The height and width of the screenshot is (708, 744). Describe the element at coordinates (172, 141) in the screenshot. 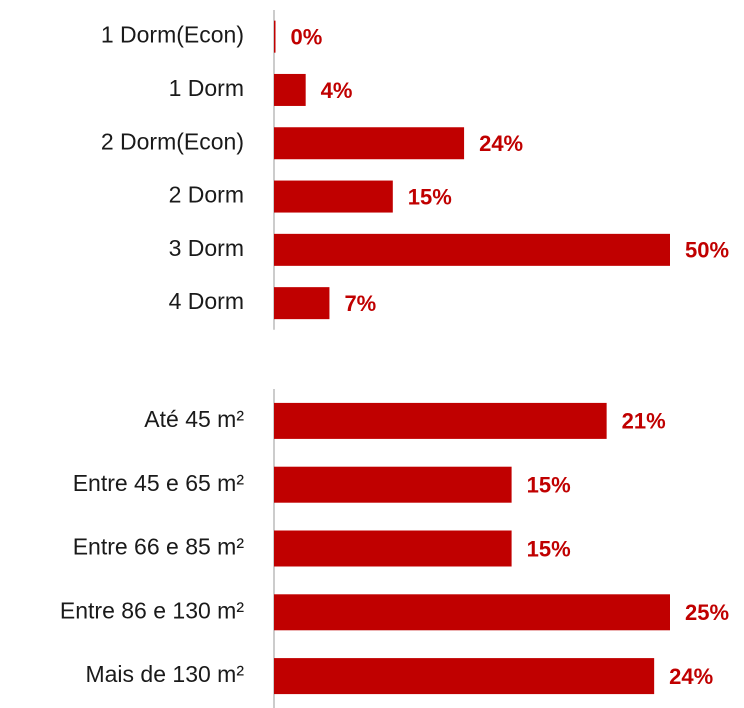

I see `category-label: 2 Dorm(Econ)` at that location.